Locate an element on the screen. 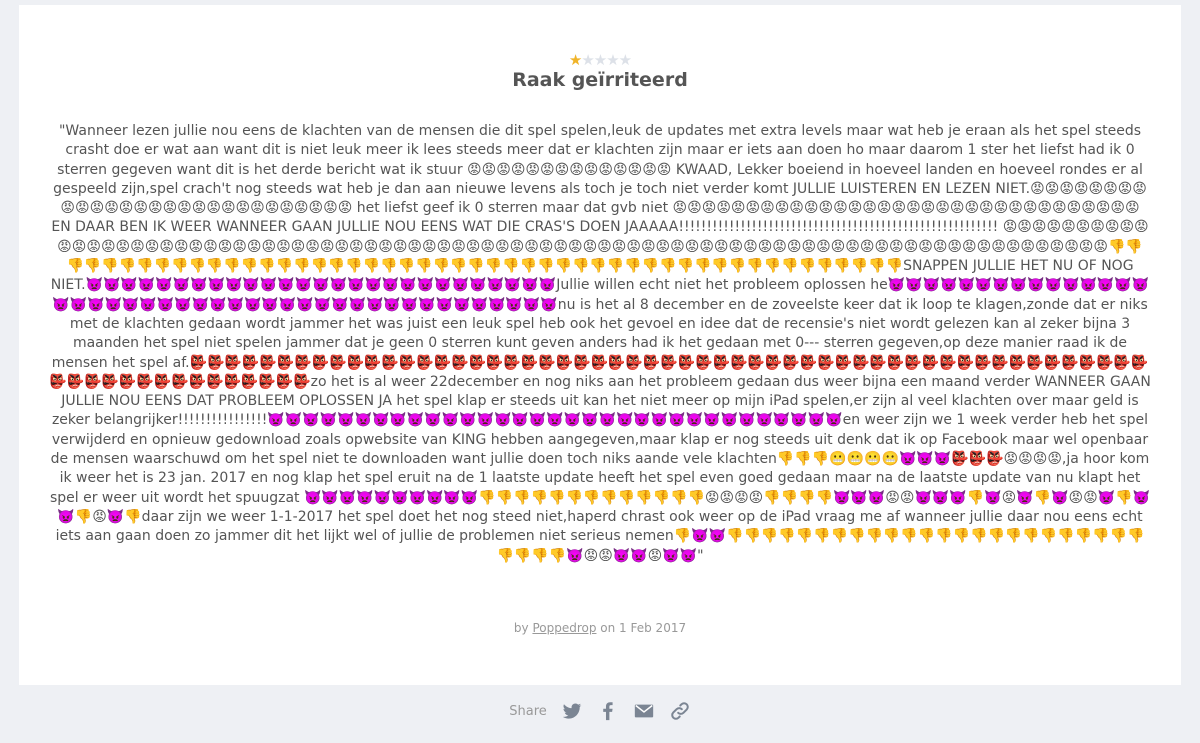 Image resolution: width=1200 pixels, height=743 pixels. by-label: by is located at coordinates (521, 628).